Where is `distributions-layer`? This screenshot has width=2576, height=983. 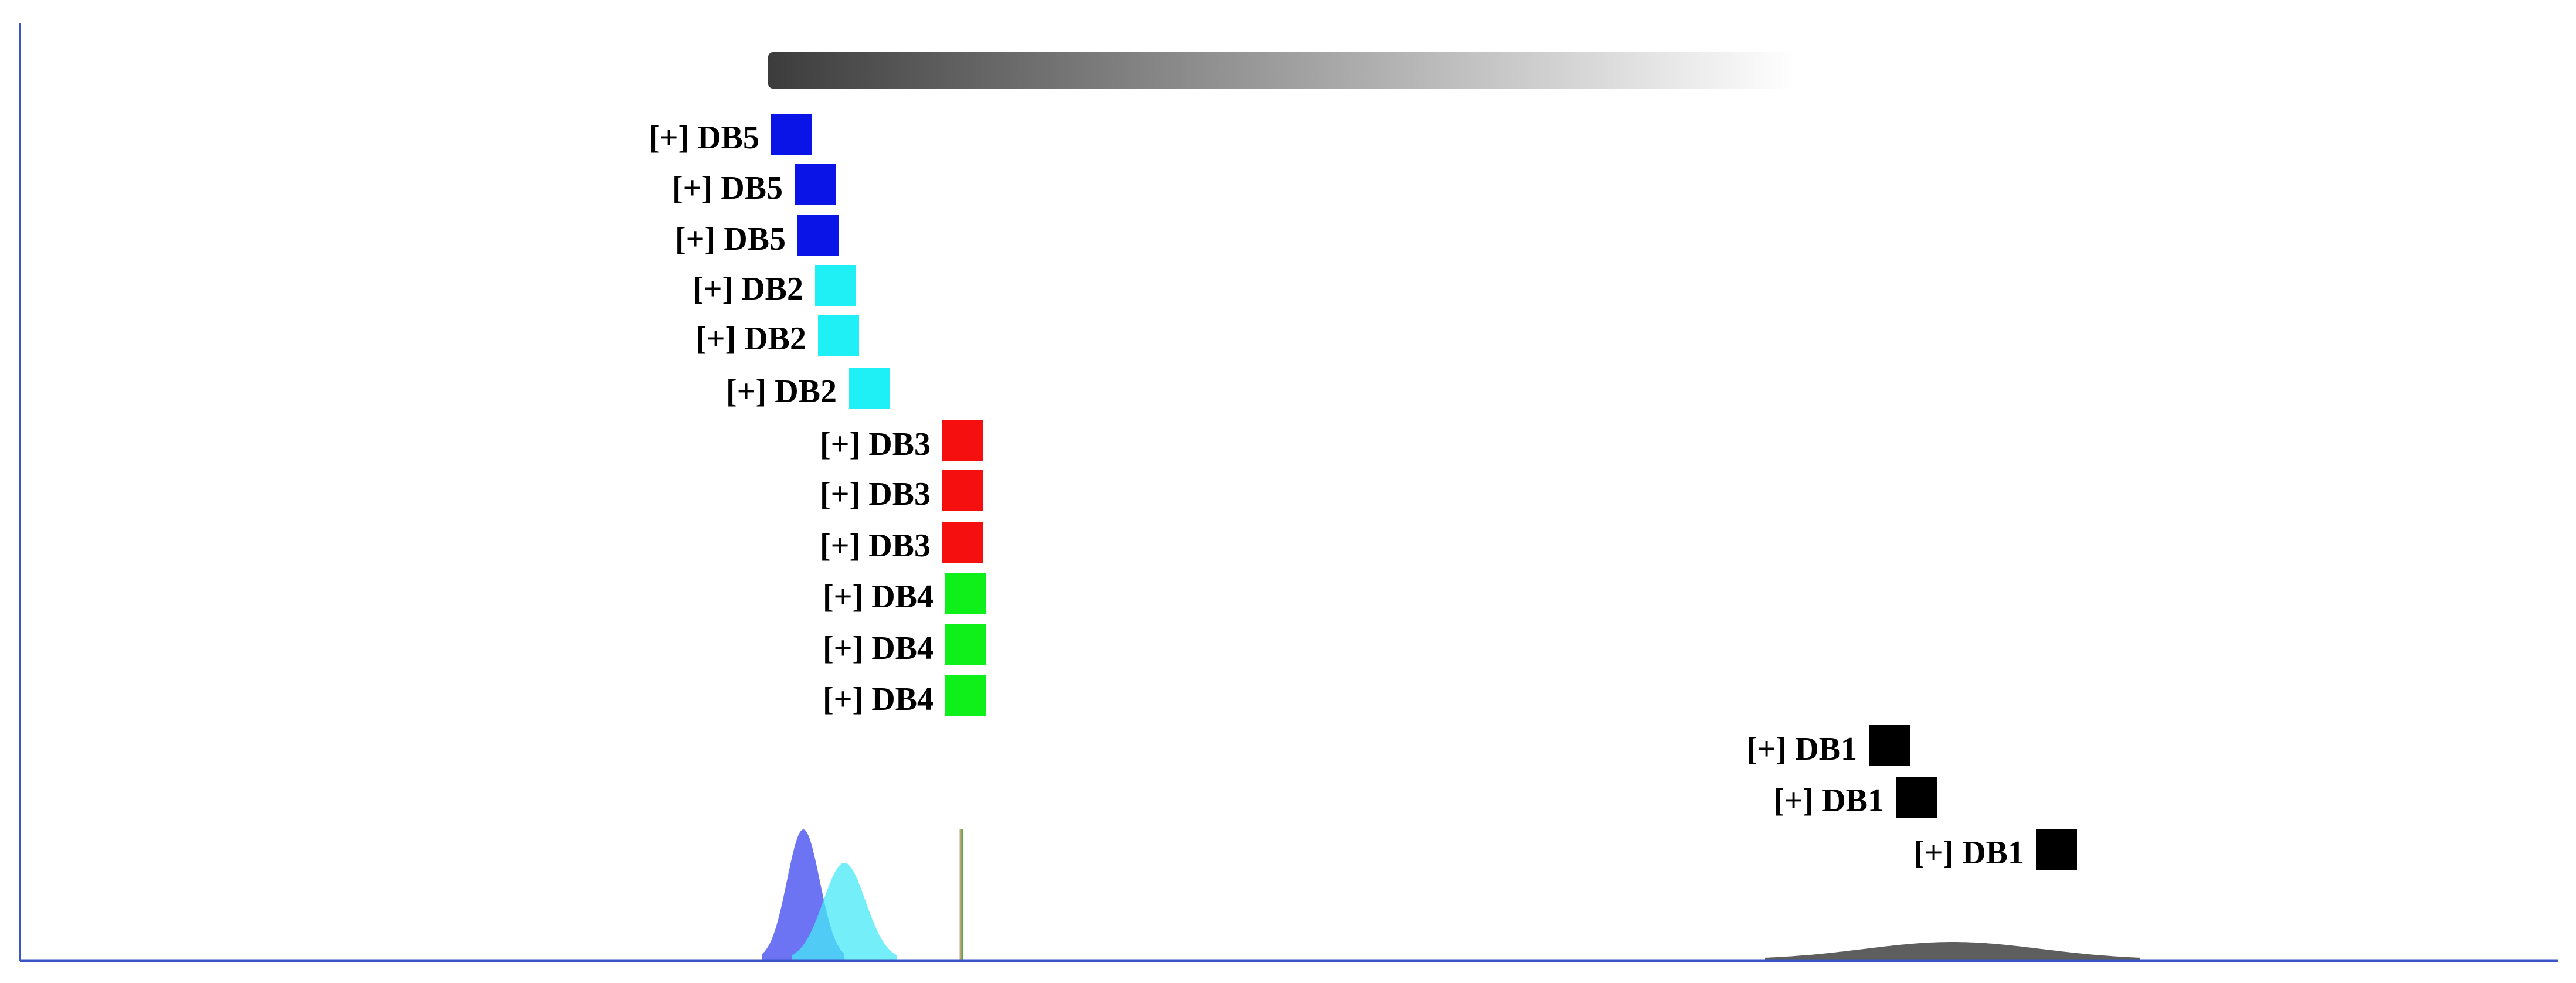 distributions-layer is located at coordinates (1451, 894).